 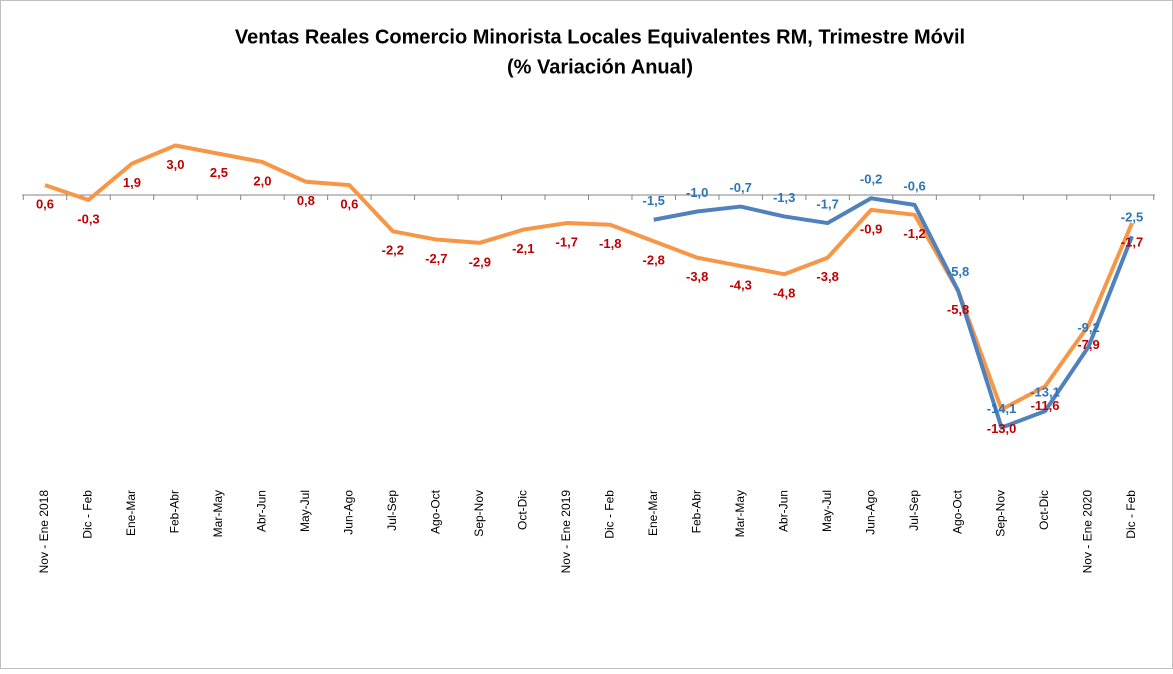 What do you see at coordinates (784, 197) in the screenshot?
I see `data-label: -1,3` at bounding box center [784, 197].